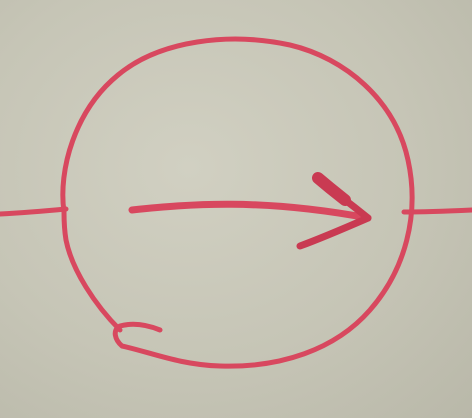 The height and width of the screenshot is (418, 472). Describe the element at coordinates (250, 211) in the screenshot. I see `arrow-shaft` at that location.